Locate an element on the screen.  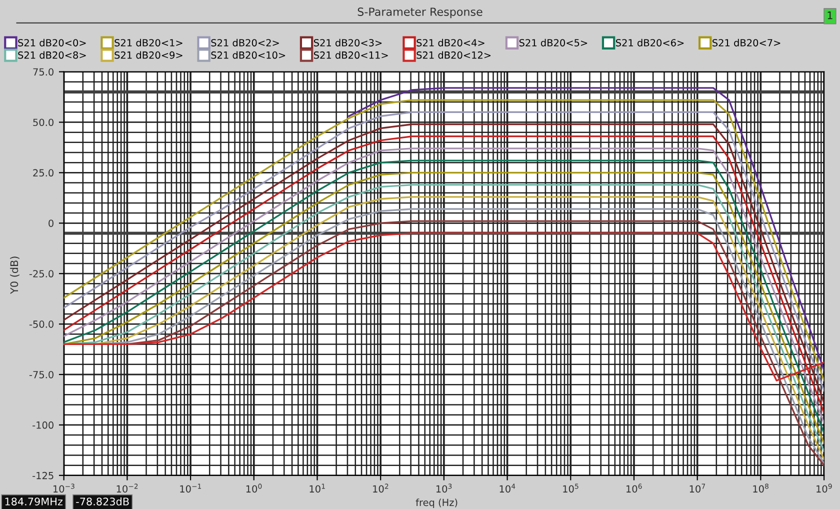
legend-label: S21 dB20<1> is located at coordinates (148, 42).